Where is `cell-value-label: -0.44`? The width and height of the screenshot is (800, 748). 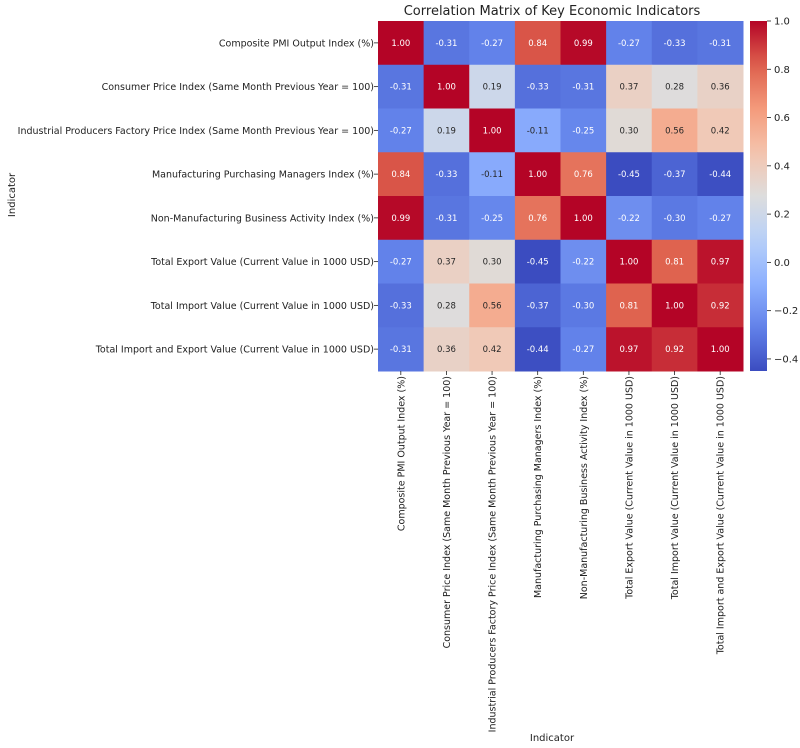 cell-value-label: -0.44 is located at coordinates (720, 175).